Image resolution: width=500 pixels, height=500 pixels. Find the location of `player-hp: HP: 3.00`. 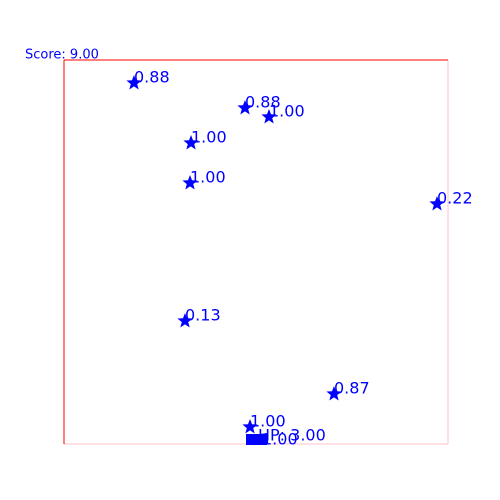

player-hp: HP: 3.00 is located at coordinates (292, 435).